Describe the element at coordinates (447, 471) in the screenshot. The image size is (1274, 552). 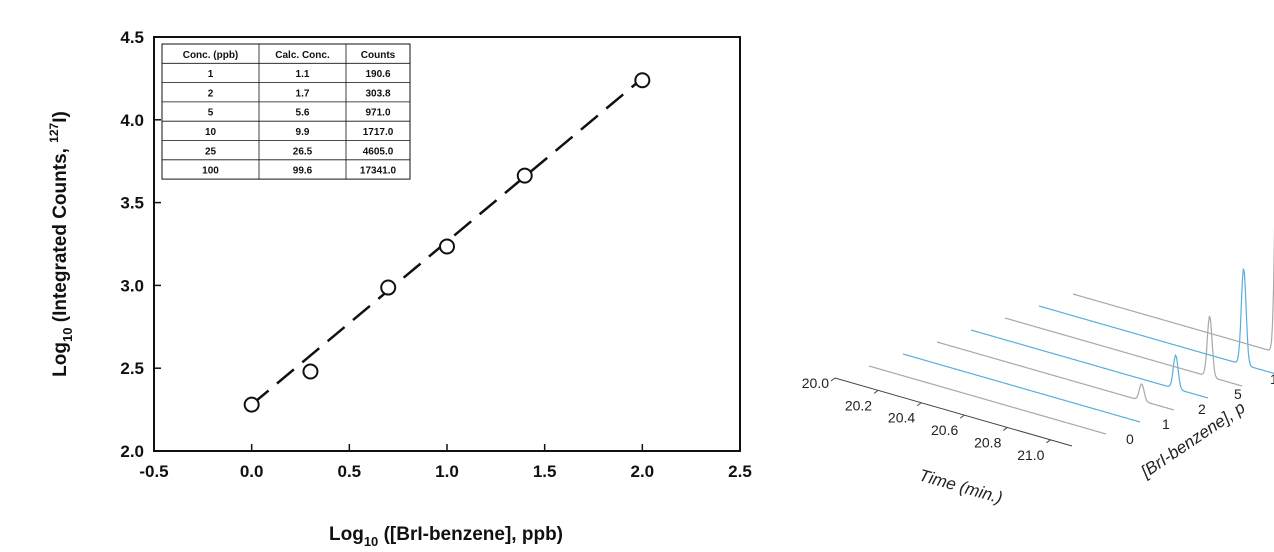
I see `x-tick-label: 1.0` at that location.